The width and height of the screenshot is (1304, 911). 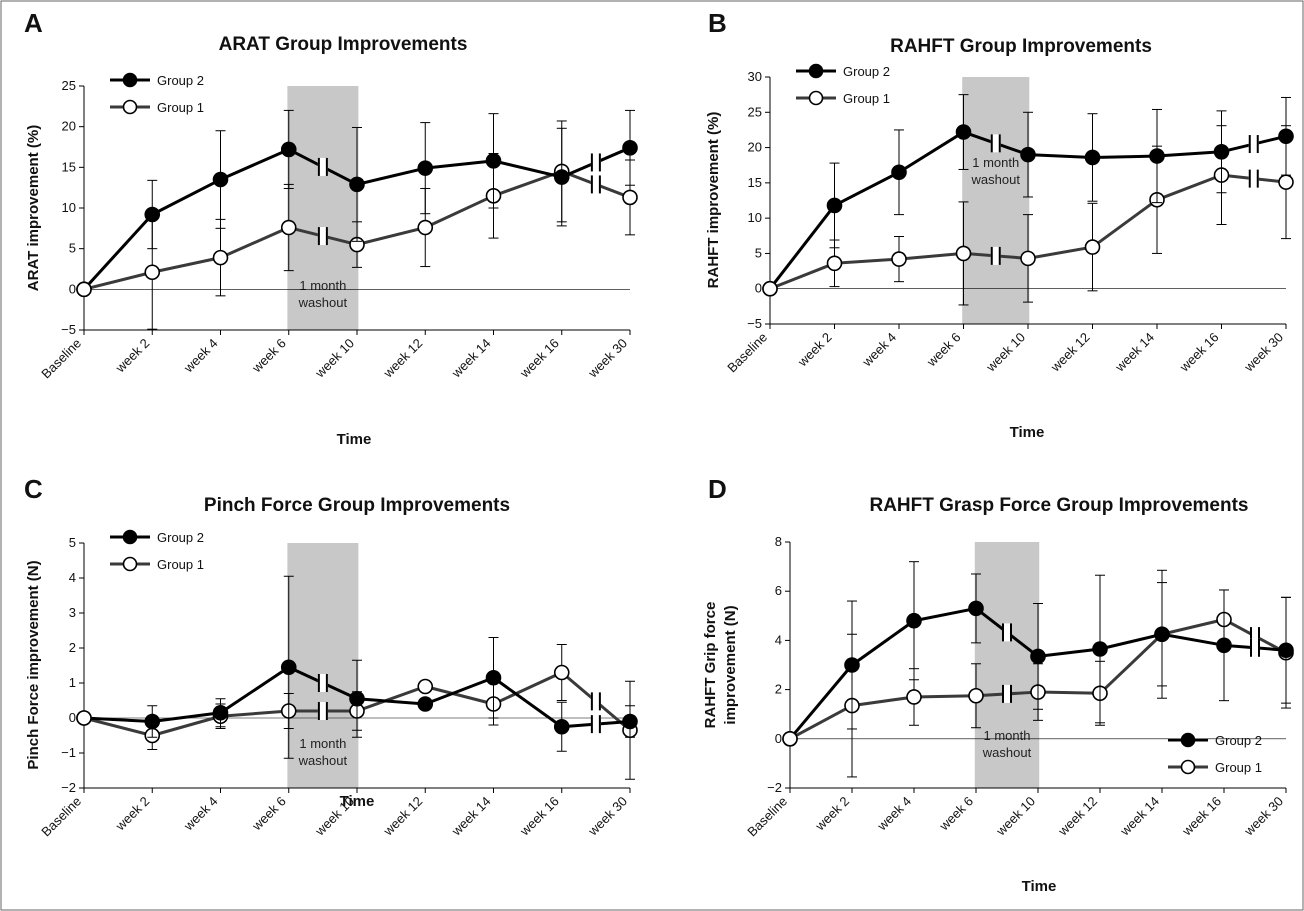 What do you see at coordinates (755, 111) in the screenshot?
I see `y-tick-label: 25` at bounding box center [755, 111].